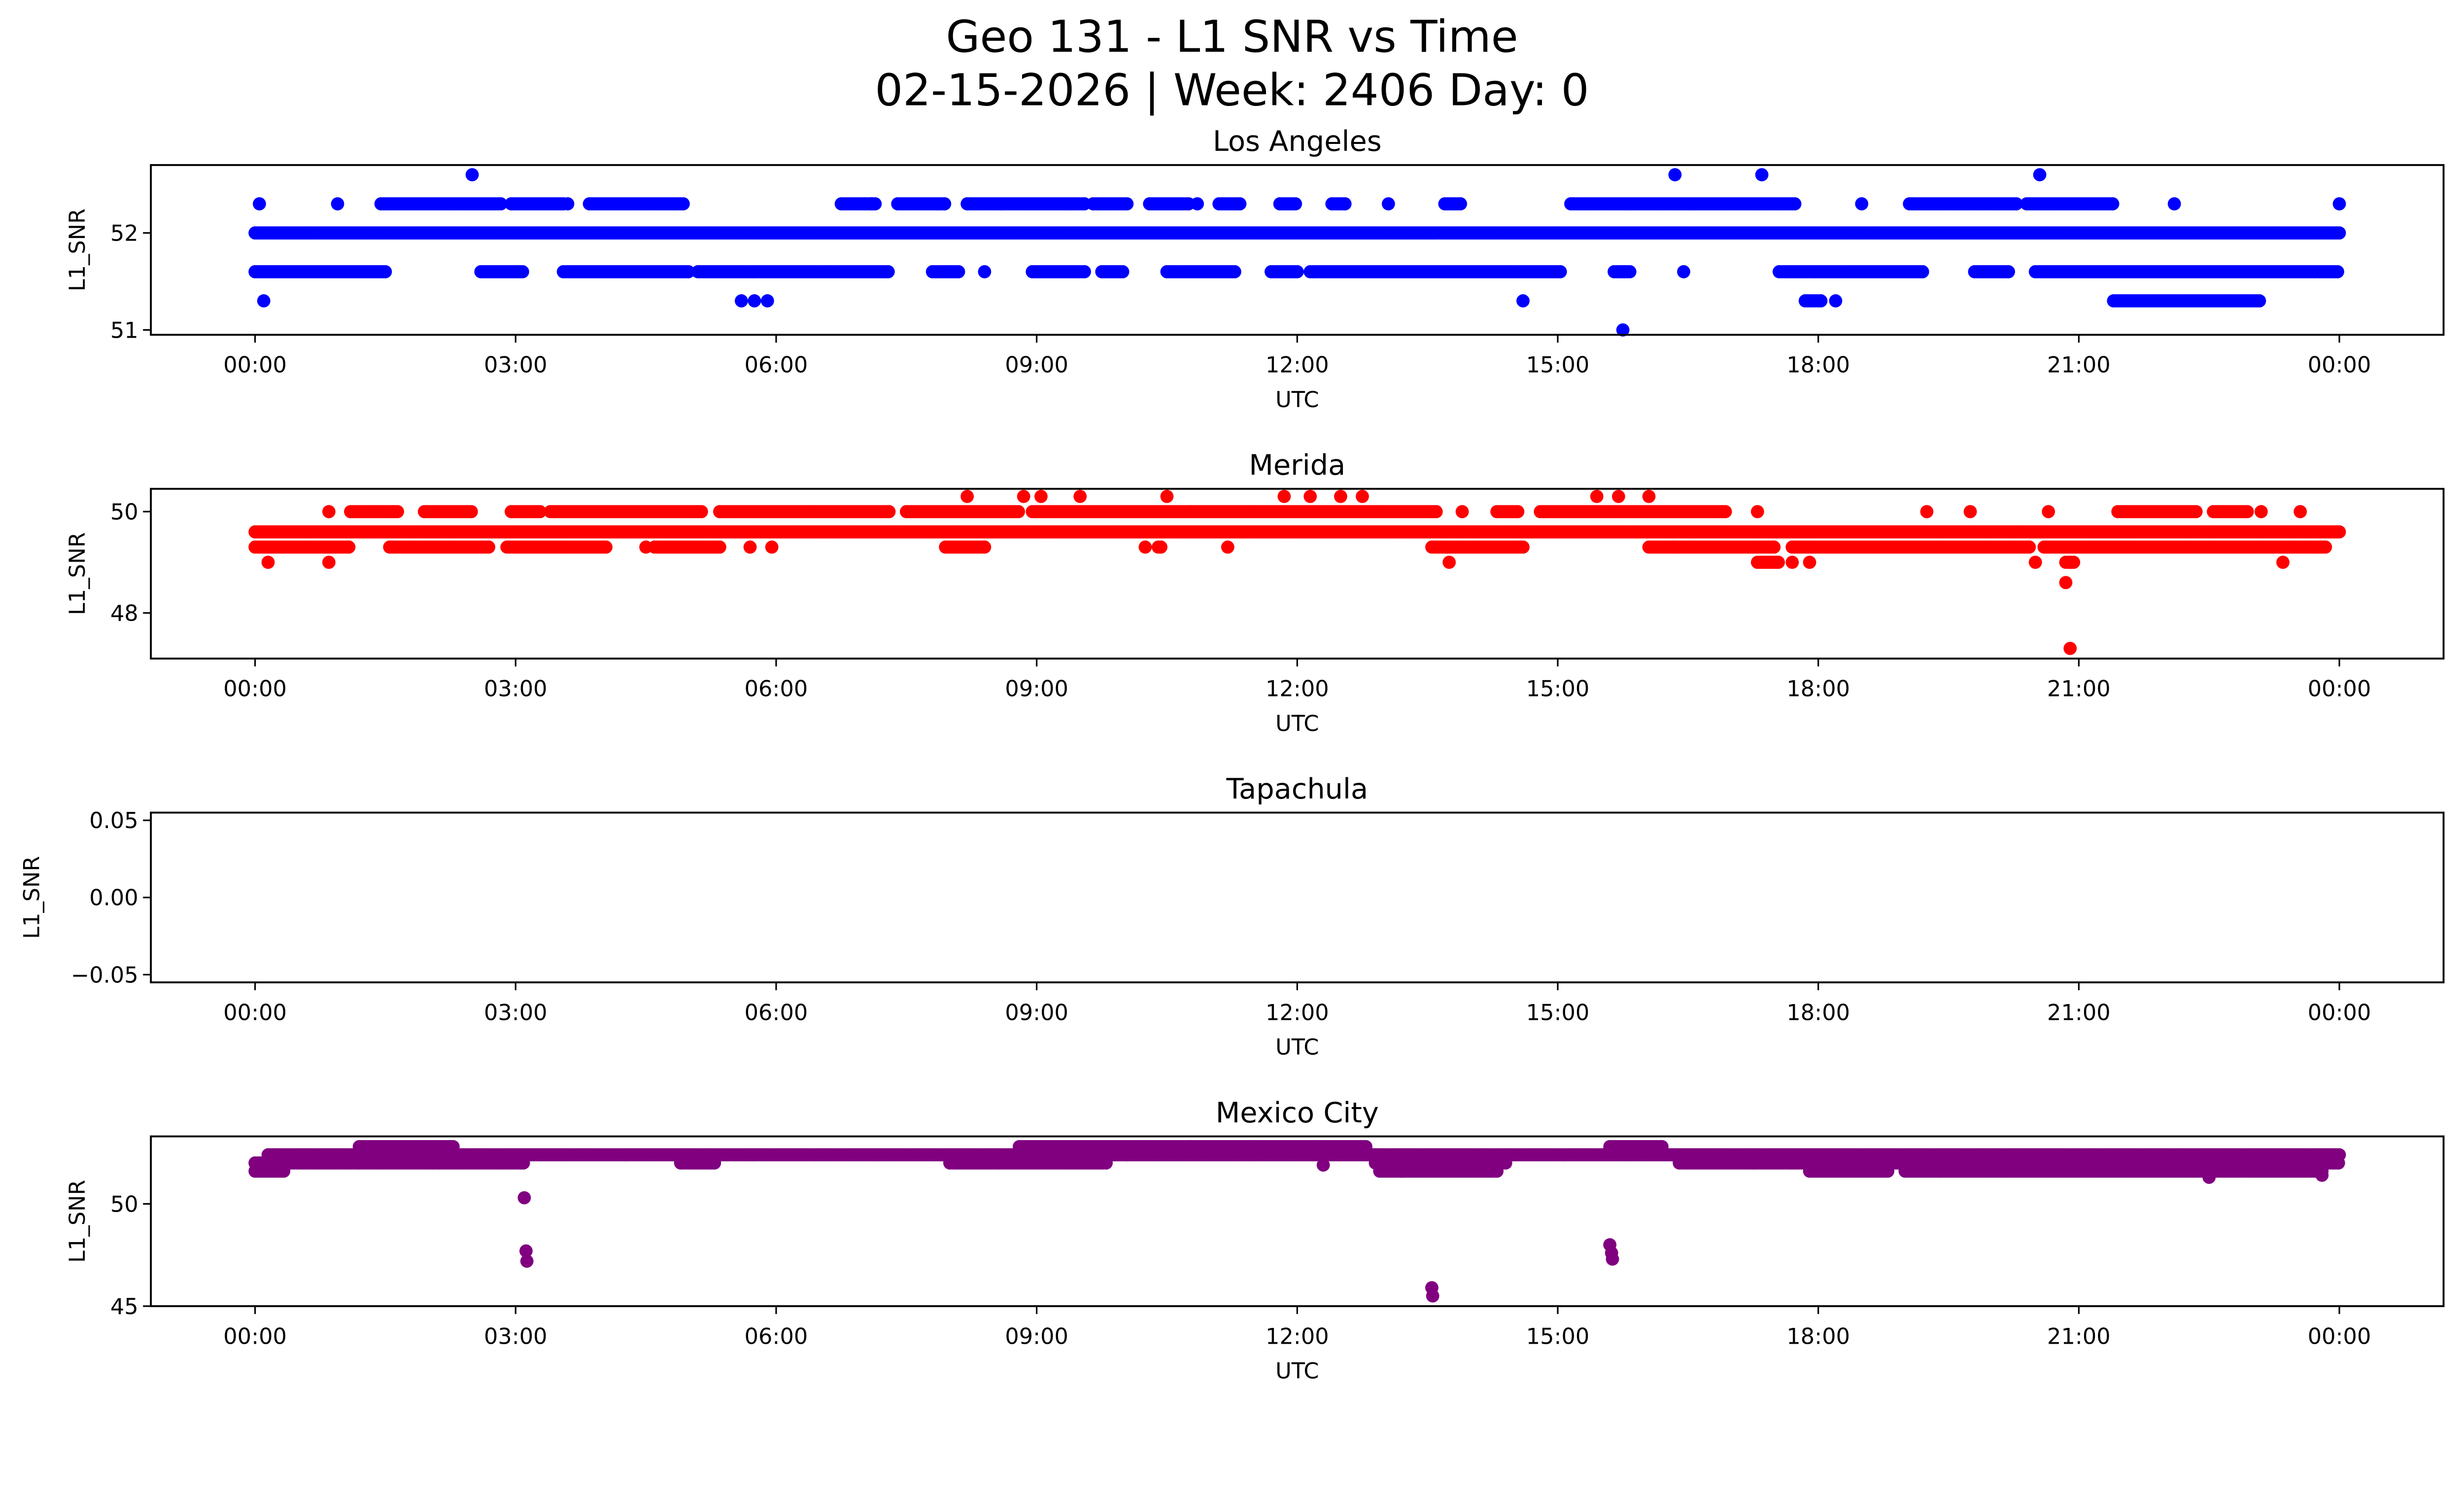 The height and width of the screenshot is (1495, 2464). Describe the element at coordinates (1297, 572) in the screenshot. I see `data-points` at that location.